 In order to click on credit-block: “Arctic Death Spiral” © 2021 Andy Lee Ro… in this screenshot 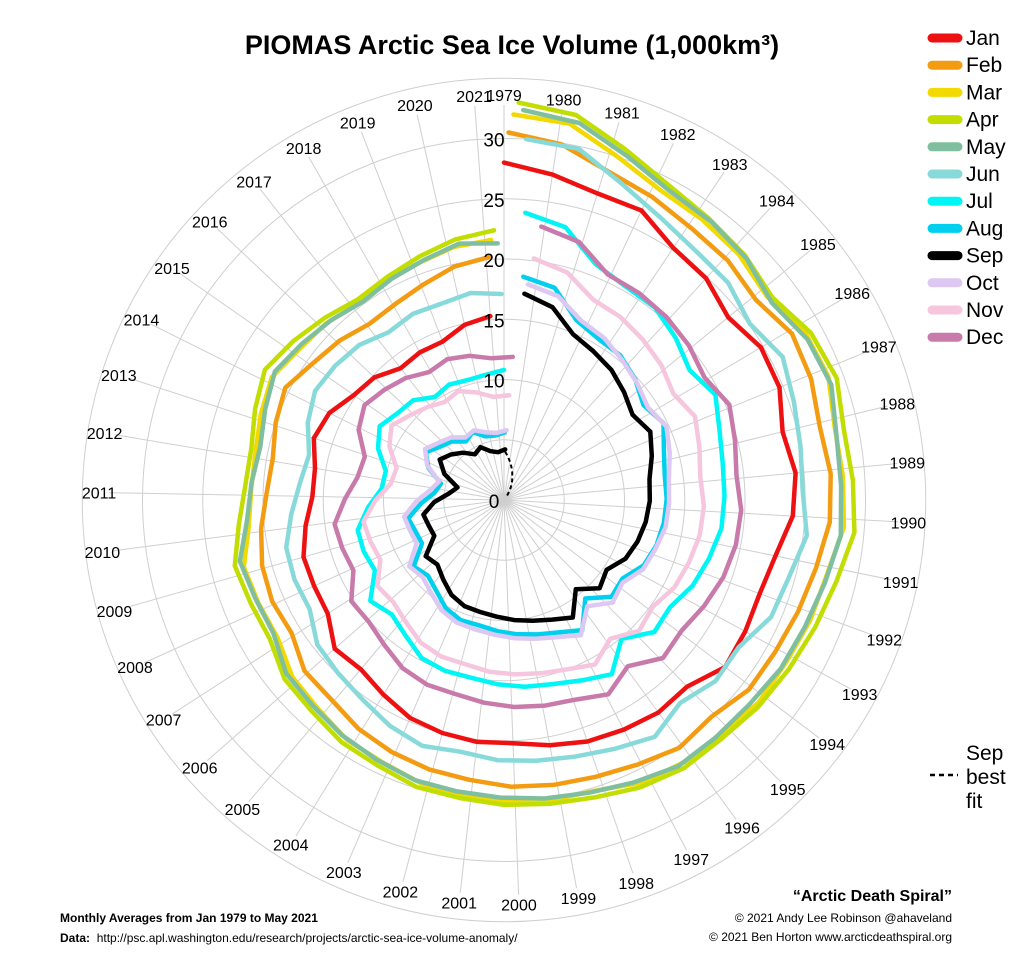, I will do `click(830, 916)`.